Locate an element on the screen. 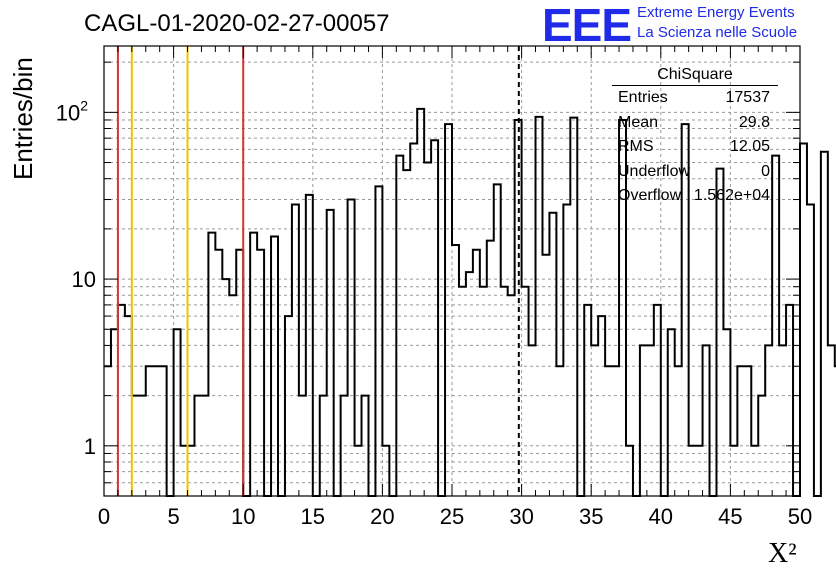 The image size is (836, 572). x-tick-label: 25 is located at coordinates (452, 516).